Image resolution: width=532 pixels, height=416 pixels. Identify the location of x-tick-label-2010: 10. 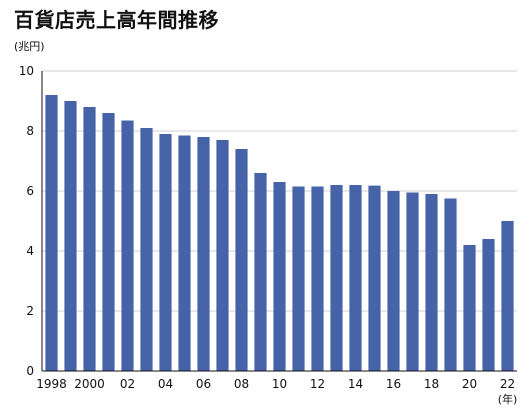
(279, 384).